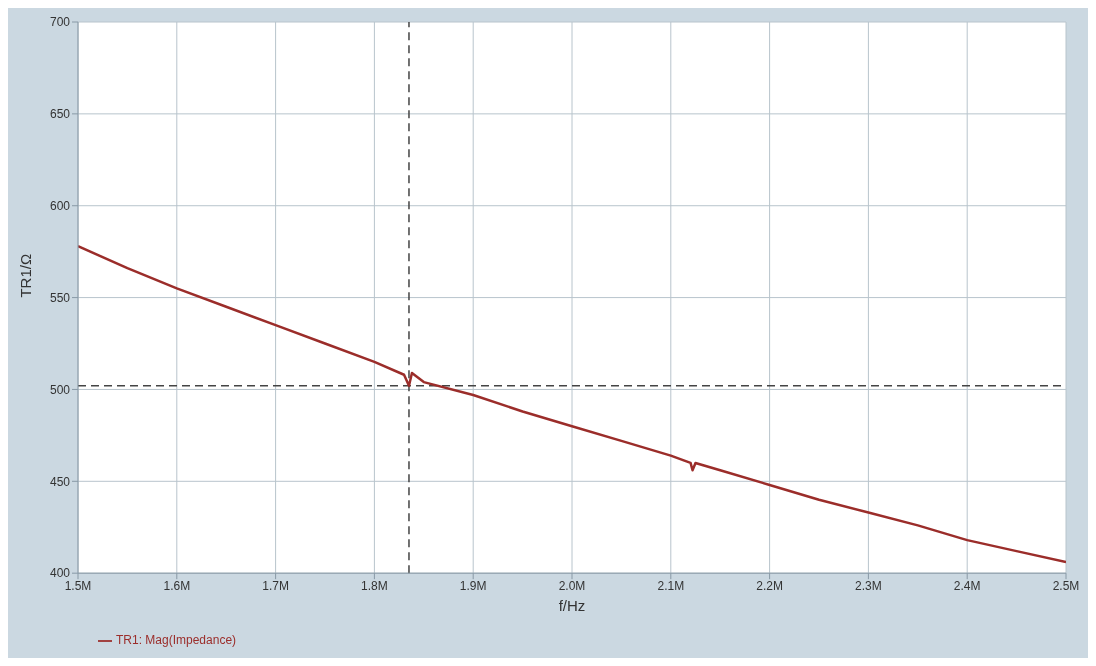  I want to click on y-tick-label: 450, so click(60, 481).